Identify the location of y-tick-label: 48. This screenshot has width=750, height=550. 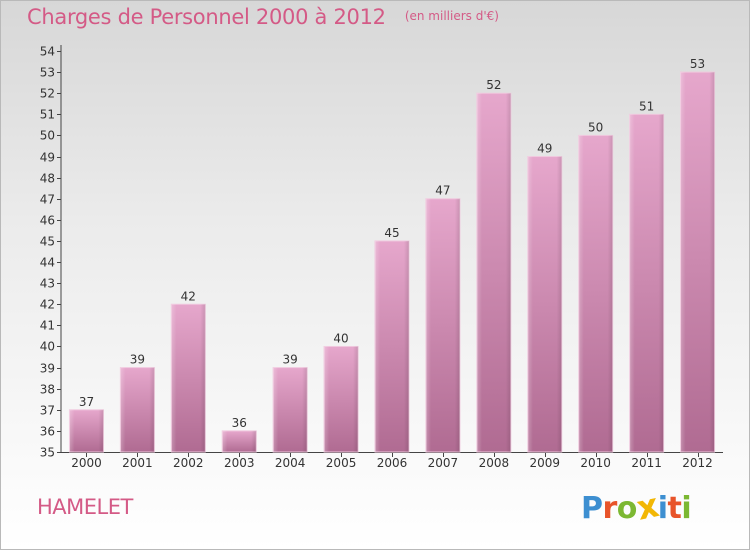
(47, 179).